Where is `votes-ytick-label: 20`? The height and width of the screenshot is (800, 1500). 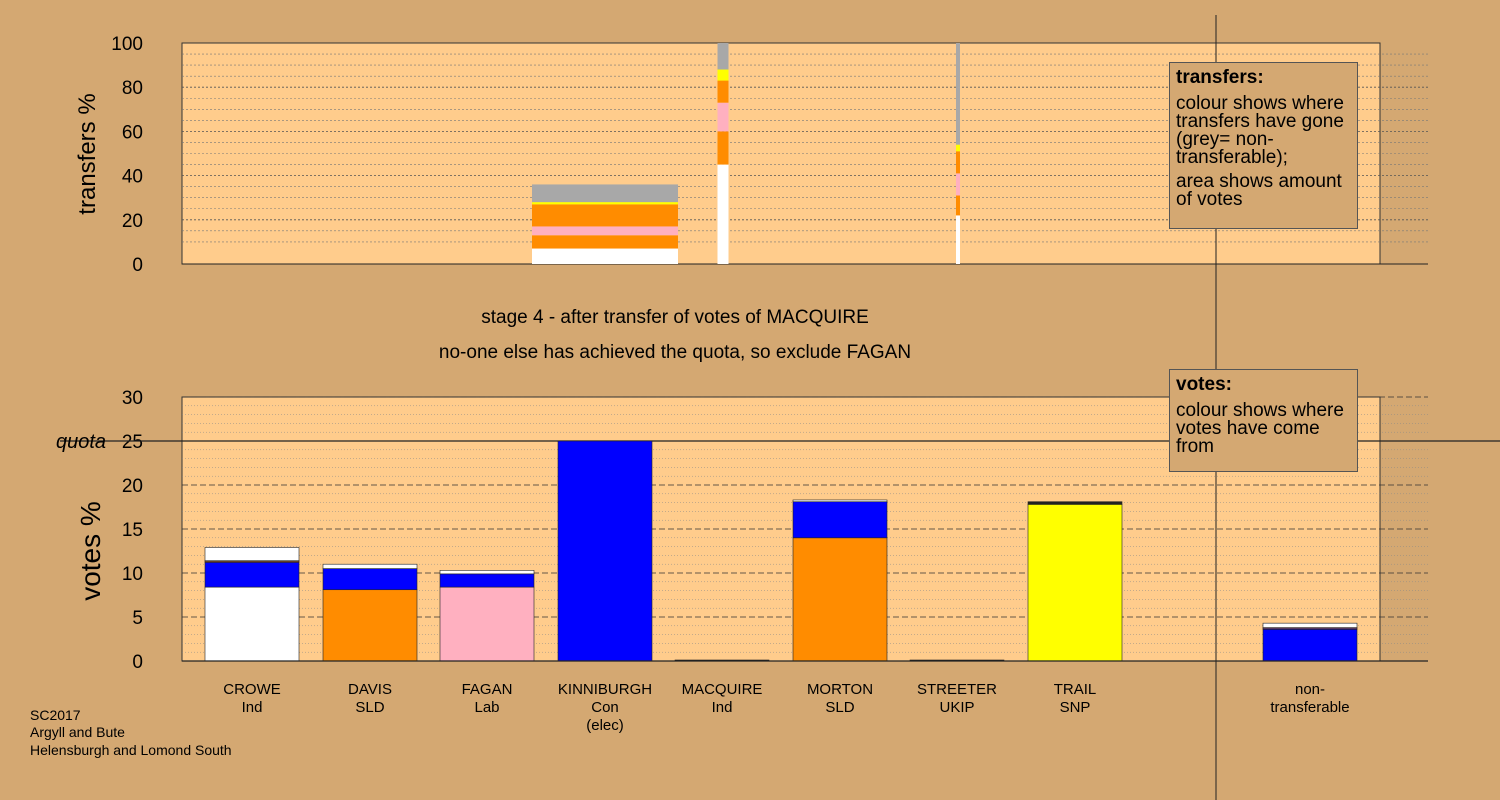 votes-ytick-label: 20 is located at coordinates (132, 486).